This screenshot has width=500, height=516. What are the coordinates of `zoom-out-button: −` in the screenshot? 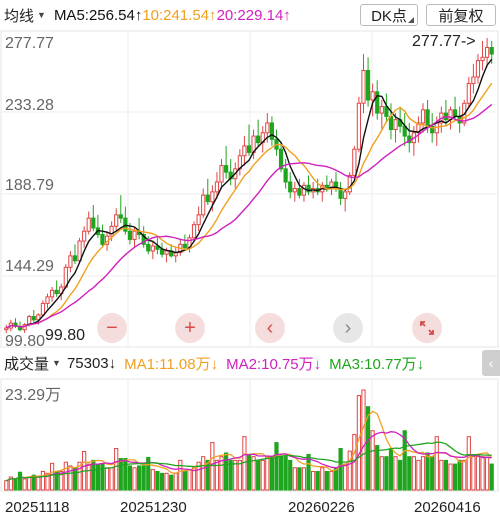 It's located at (112, 328).